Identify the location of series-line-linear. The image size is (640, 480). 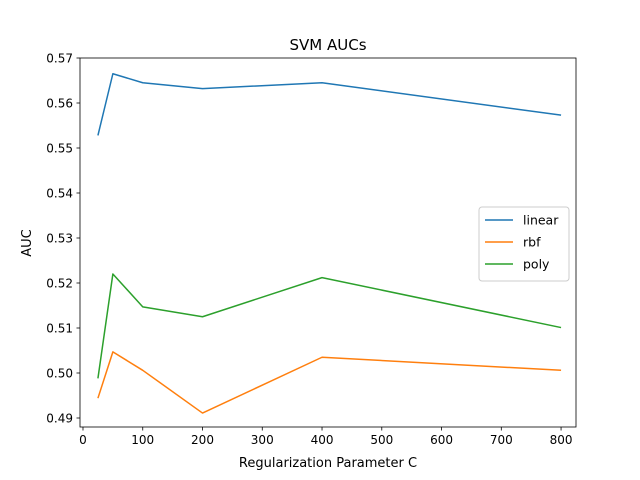
(329, 104).